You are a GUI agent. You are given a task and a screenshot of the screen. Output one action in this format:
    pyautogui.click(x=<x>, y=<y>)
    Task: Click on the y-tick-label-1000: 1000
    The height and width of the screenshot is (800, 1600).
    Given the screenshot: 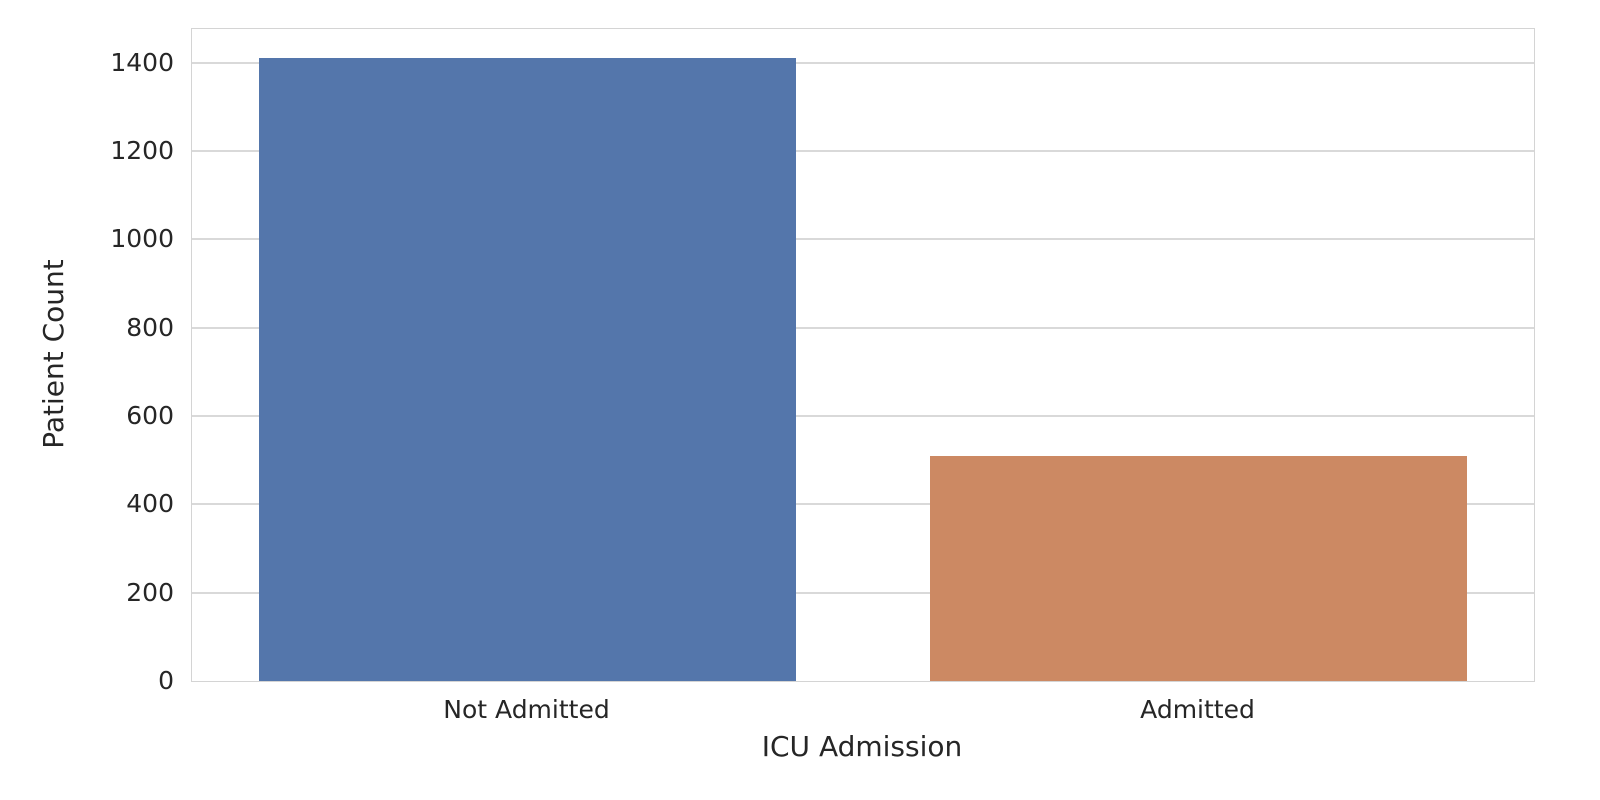 What is the action you would take?
    pyautogui.click(x=142, y=239)
    